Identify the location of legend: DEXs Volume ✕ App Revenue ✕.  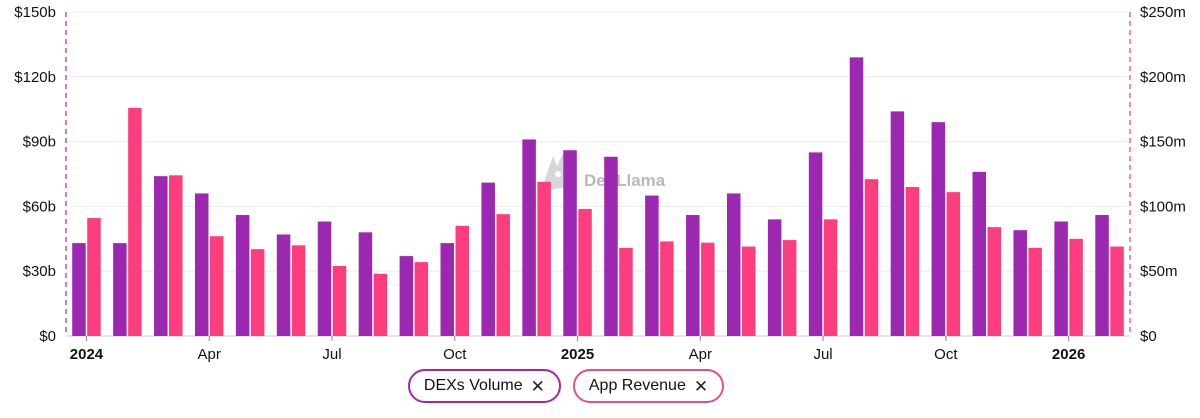
(566, 386).